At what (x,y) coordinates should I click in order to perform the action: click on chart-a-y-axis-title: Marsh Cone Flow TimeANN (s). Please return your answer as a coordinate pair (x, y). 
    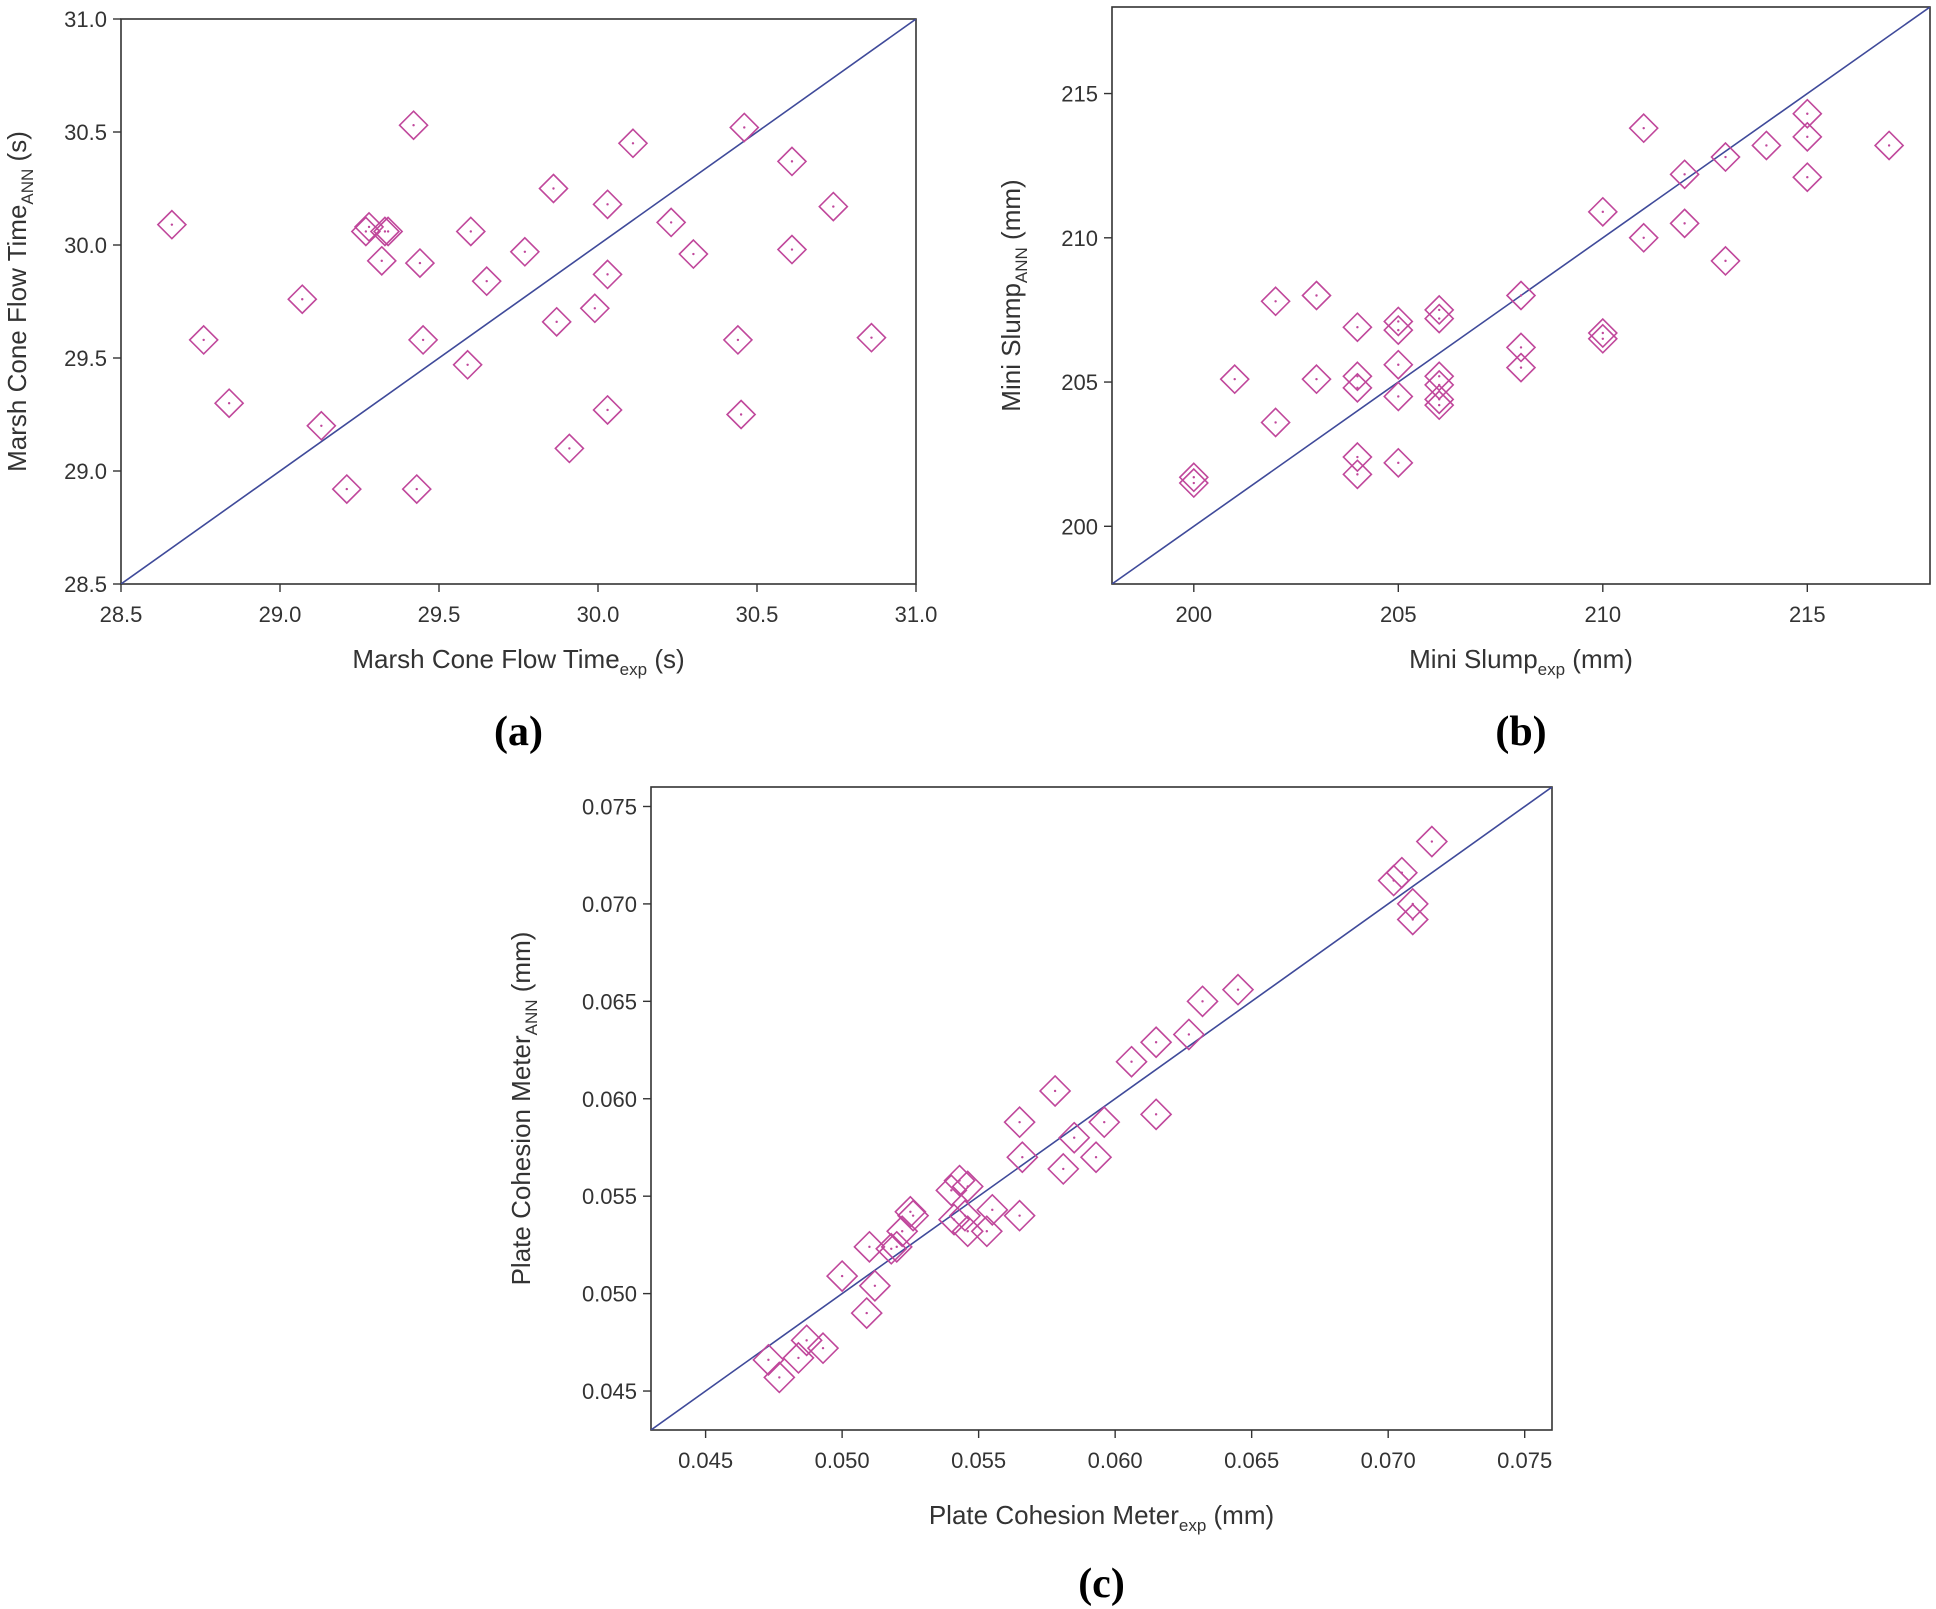
    Looking at the image, I should click on (19, 301).